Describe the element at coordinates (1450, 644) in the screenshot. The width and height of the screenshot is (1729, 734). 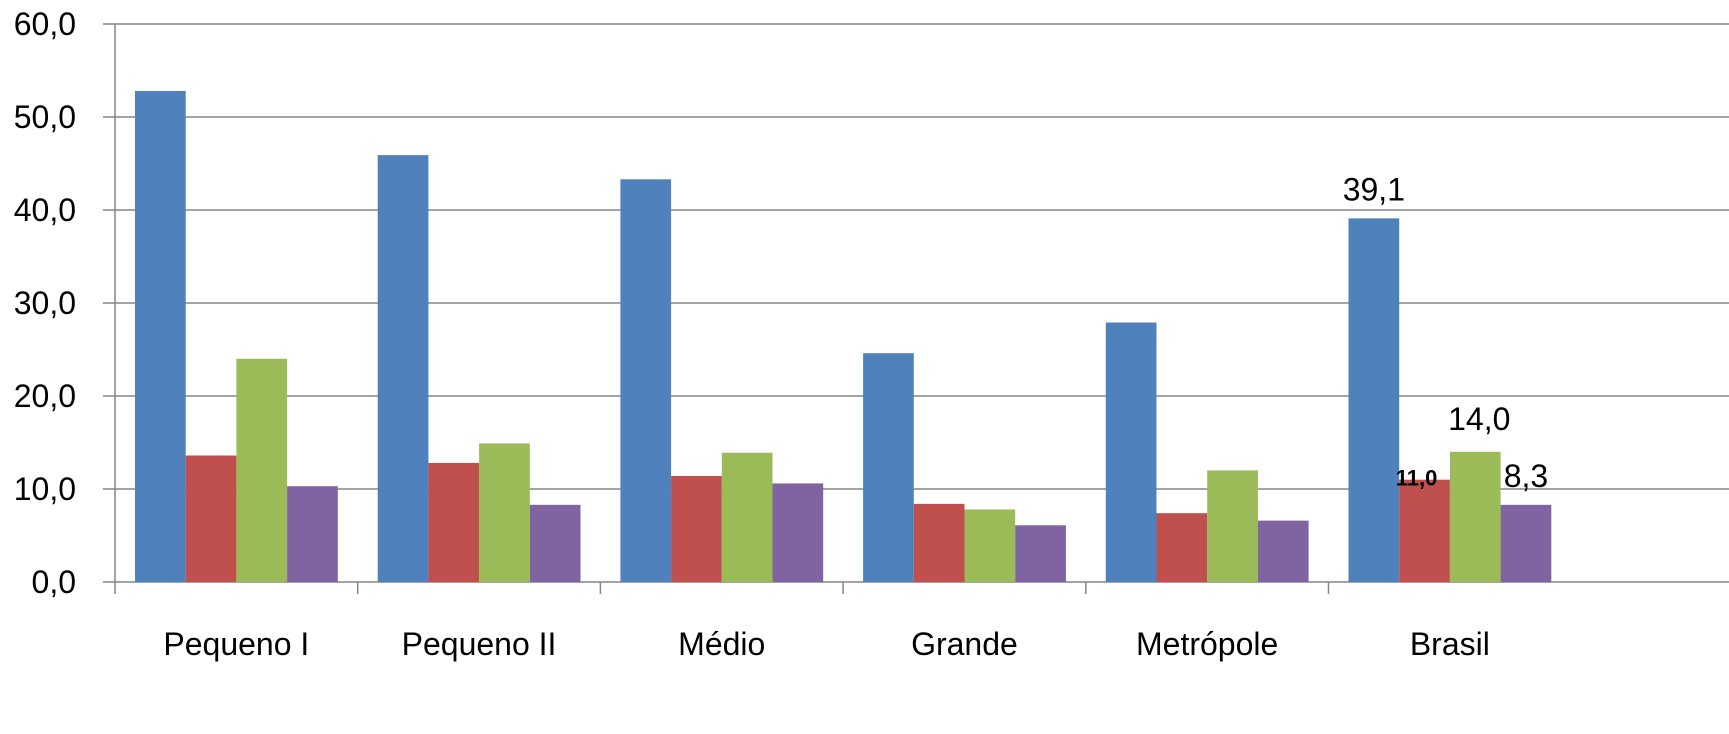
I see `x-tick-label: Brasil` at that location.